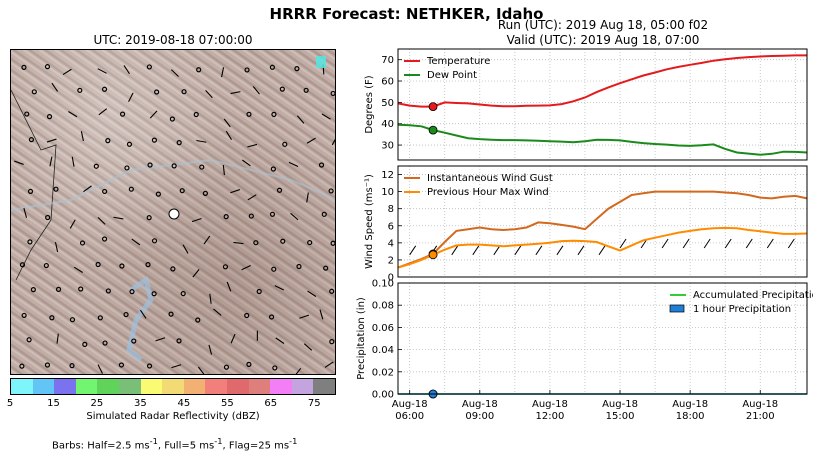 The height and width of the screenshot is (460, 813). What do you see at coordinates (153, 441) in the screenshot?
I see `barbs-note-unit-1: -1` at bounding box center [153, 441].